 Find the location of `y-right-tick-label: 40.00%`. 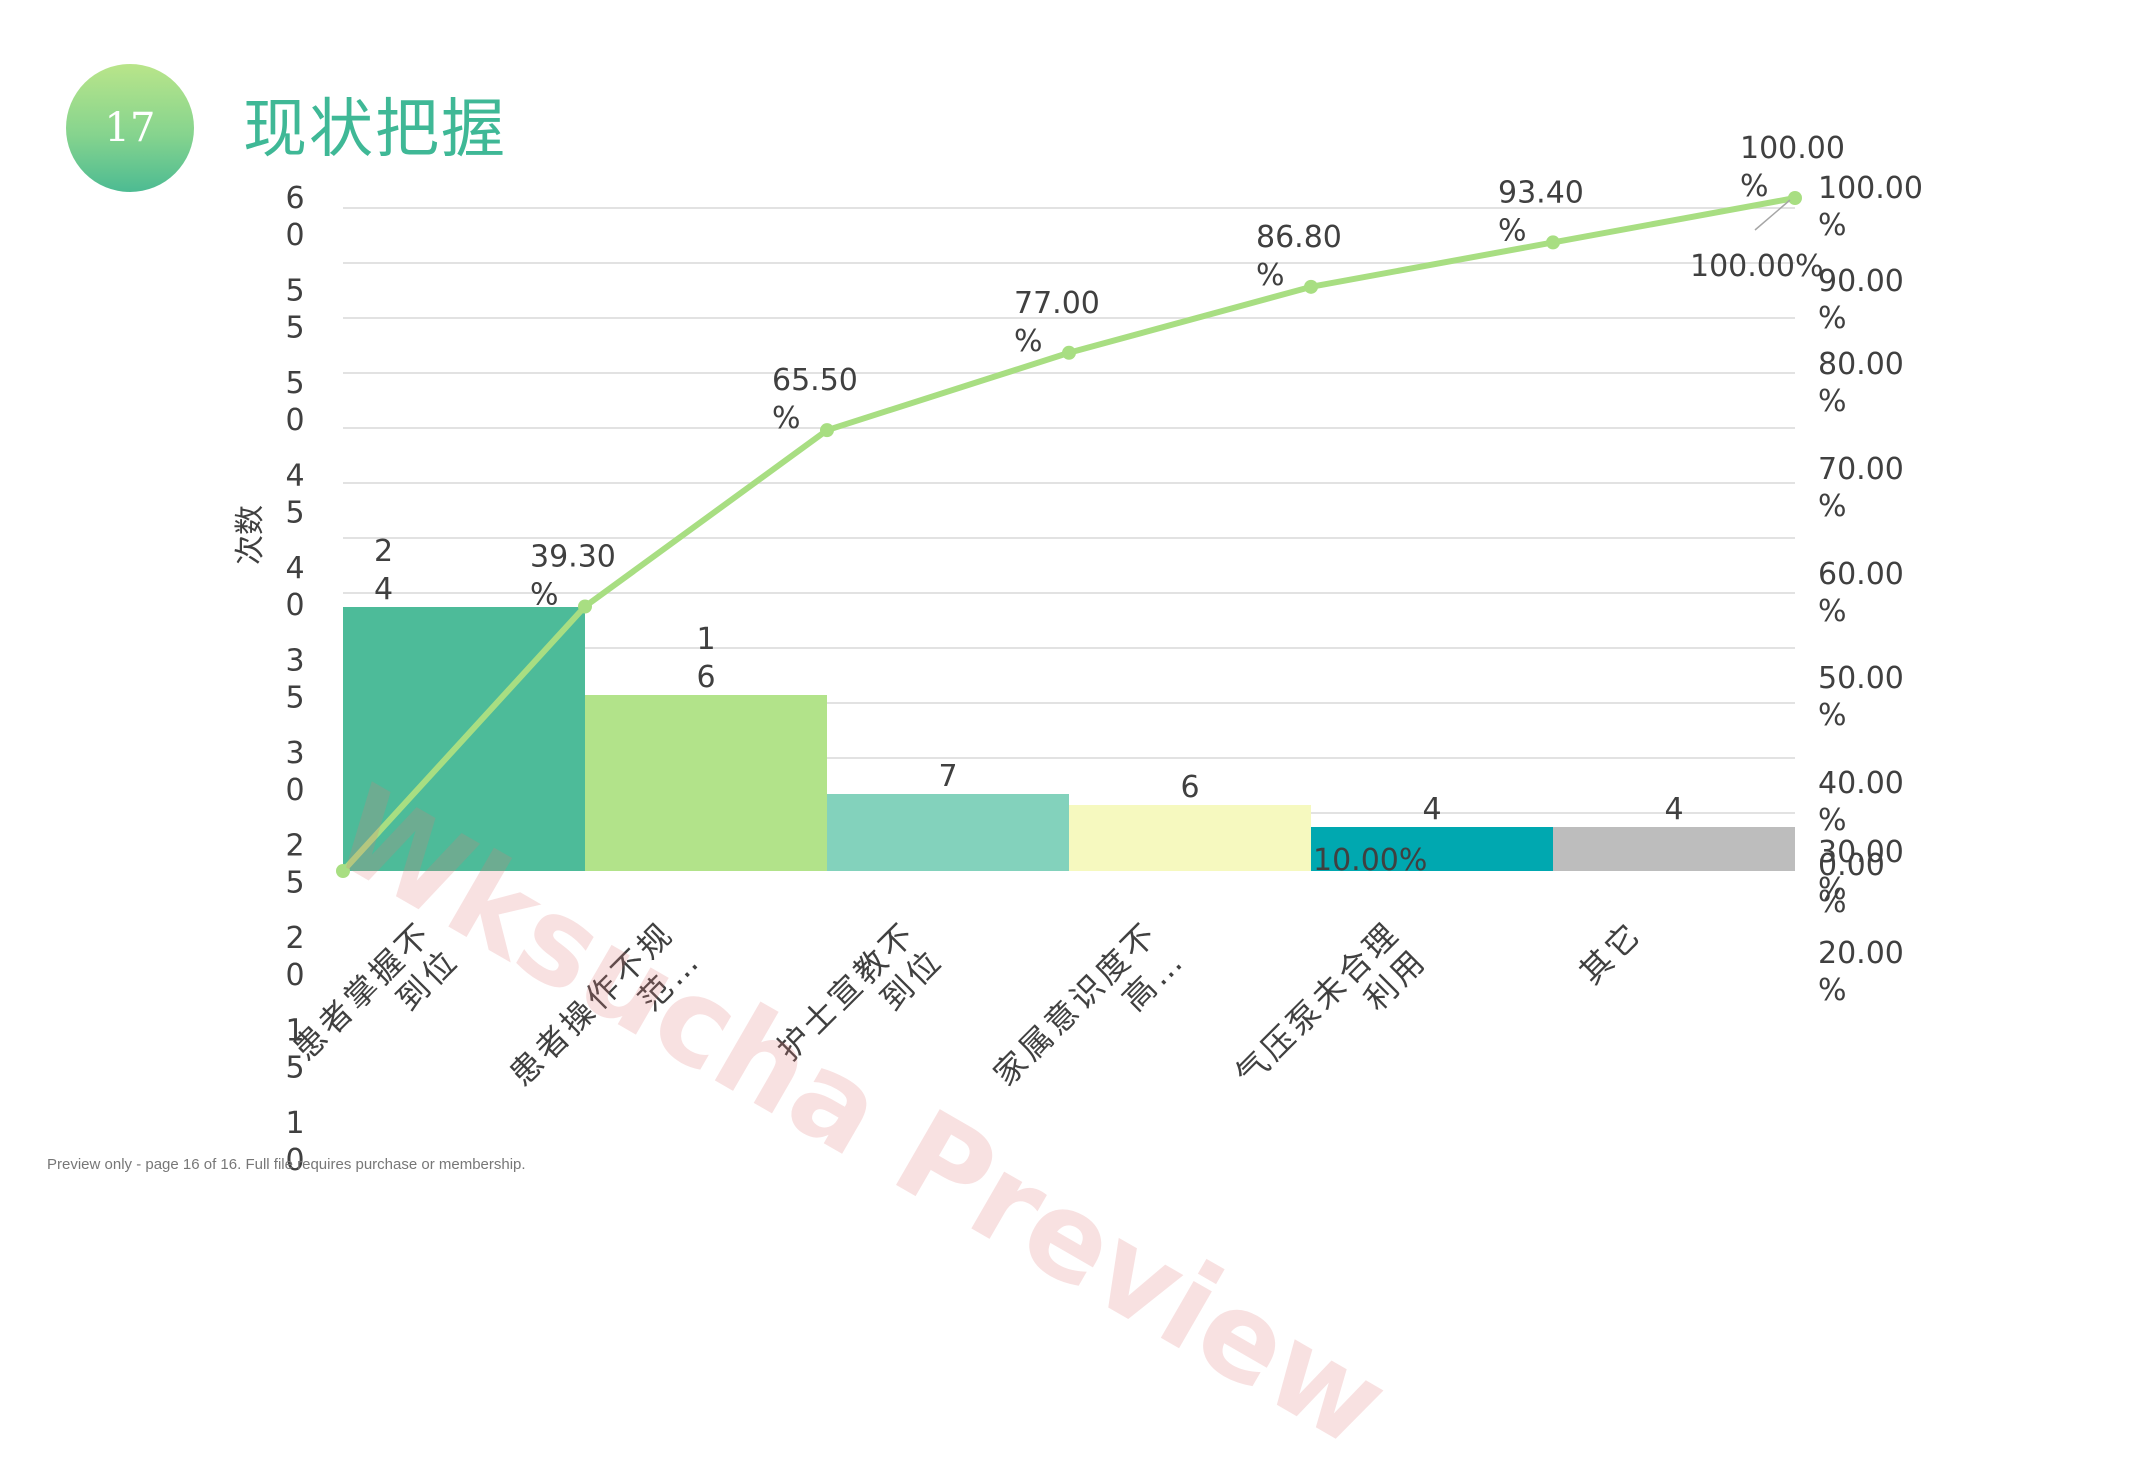

y-right-tick-label: 40.00% is located at coordinates (1861, 802).